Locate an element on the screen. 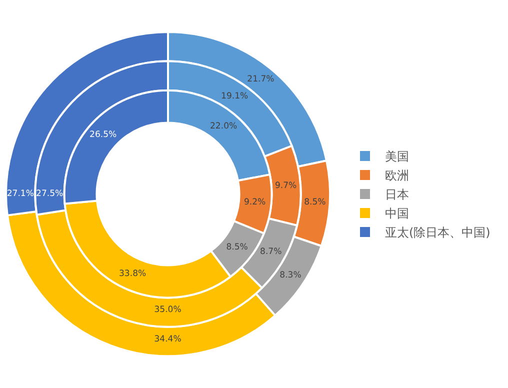 The width and height of the screenshot is (508, 388). data-label: 8.7% is located at coordinates (271, 251).